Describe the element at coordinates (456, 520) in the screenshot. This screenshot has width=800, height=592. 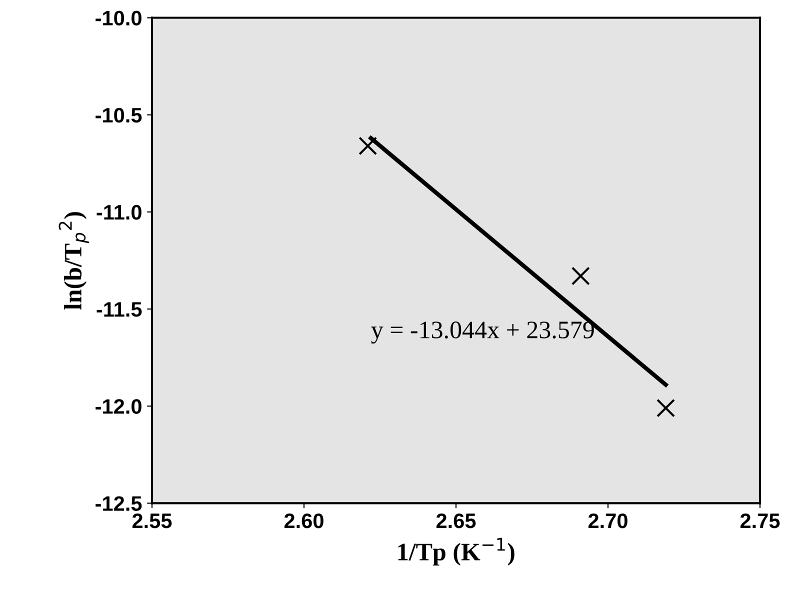
I see `x-tick-label: 2.65` at that location.